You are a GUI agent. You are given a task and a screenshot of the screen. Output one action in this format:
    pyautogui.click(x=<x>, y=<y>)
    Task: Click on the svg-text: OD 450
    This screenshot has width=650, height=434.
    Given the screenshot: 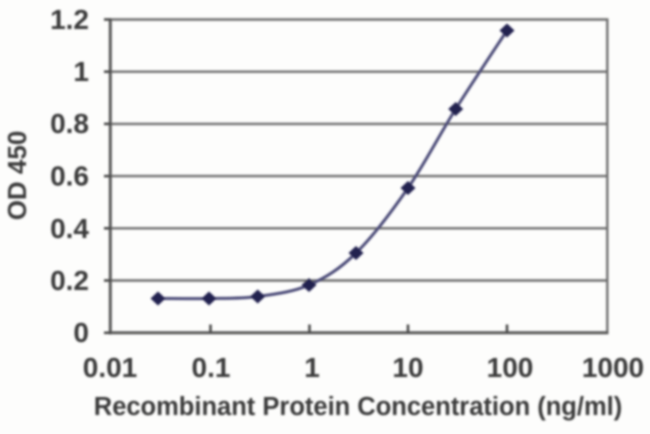 What is the action you would take?
    pyautogui.click(x=17, y=176)
    